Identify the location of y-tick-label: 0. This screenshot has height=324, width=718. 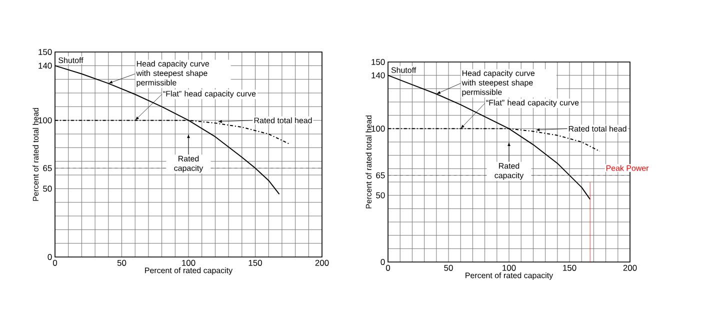
(50, 257).